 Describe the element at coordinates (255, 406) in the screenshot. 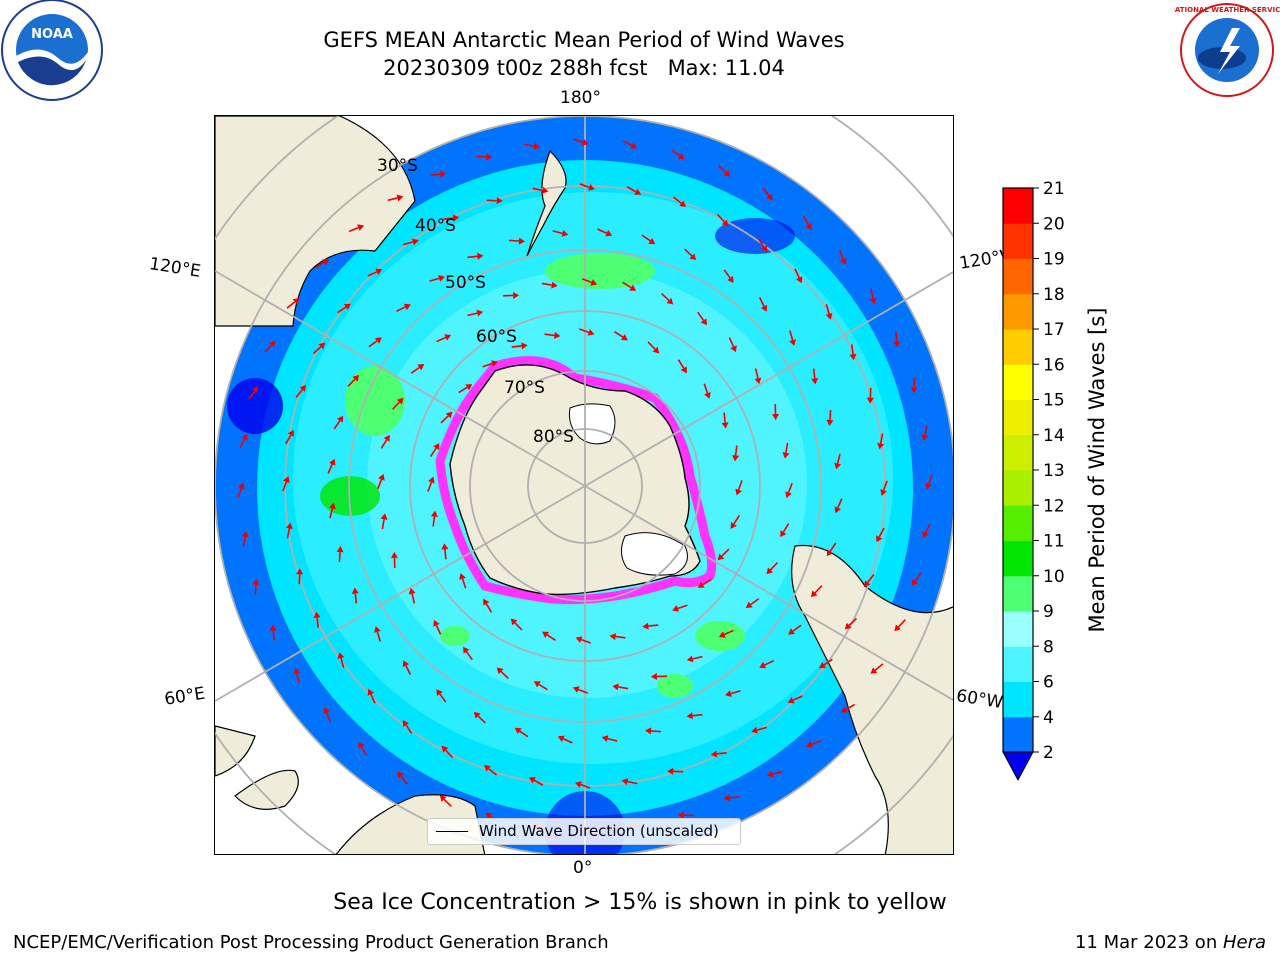

I see `ocean-deep-patch` at that location.